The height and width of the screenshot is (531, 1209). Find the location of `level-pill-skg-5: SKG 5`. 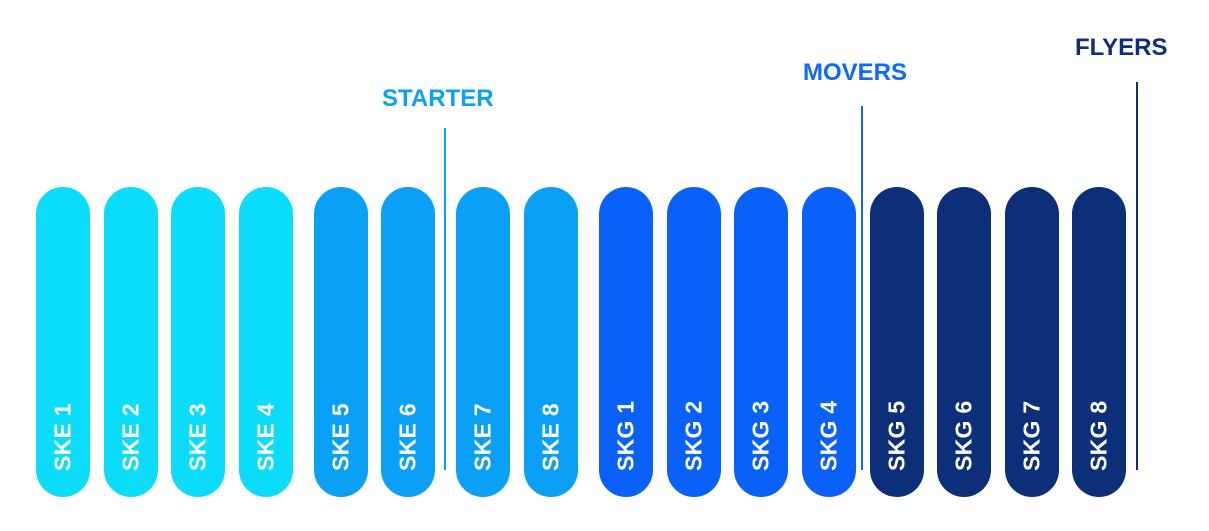

level-pill-skg-5: SKG 5 is located at coordinates (897, 342).